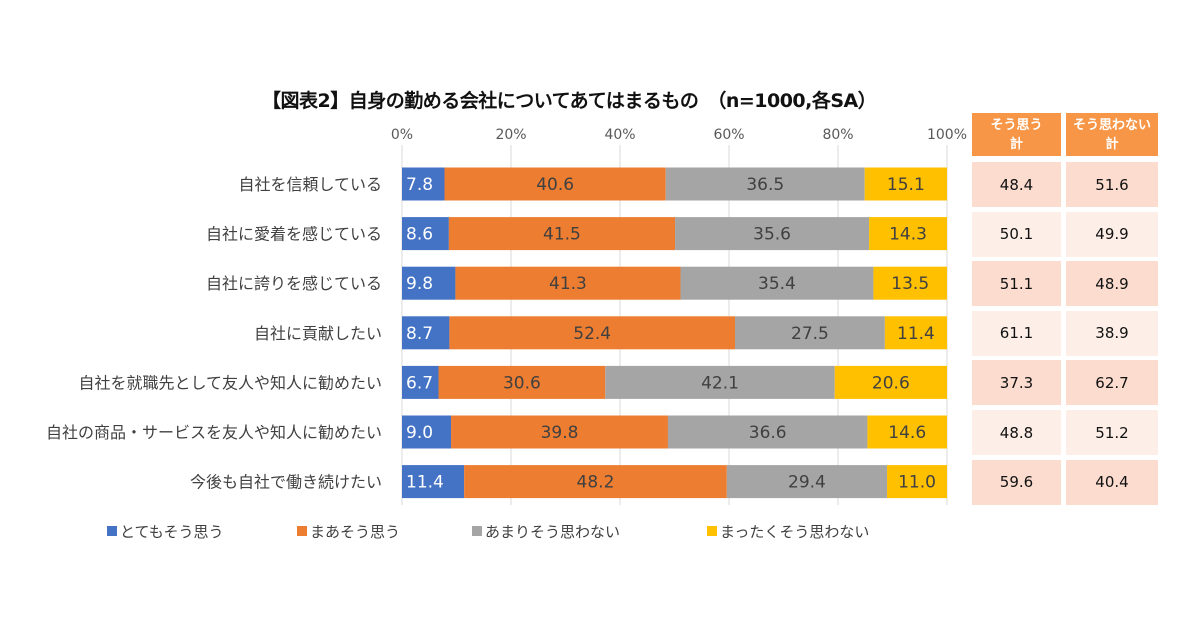 Image resolution: width=1200 pixels, height=630 pixels. I want to click on table-cell: 48.4, so click(1016, 184).